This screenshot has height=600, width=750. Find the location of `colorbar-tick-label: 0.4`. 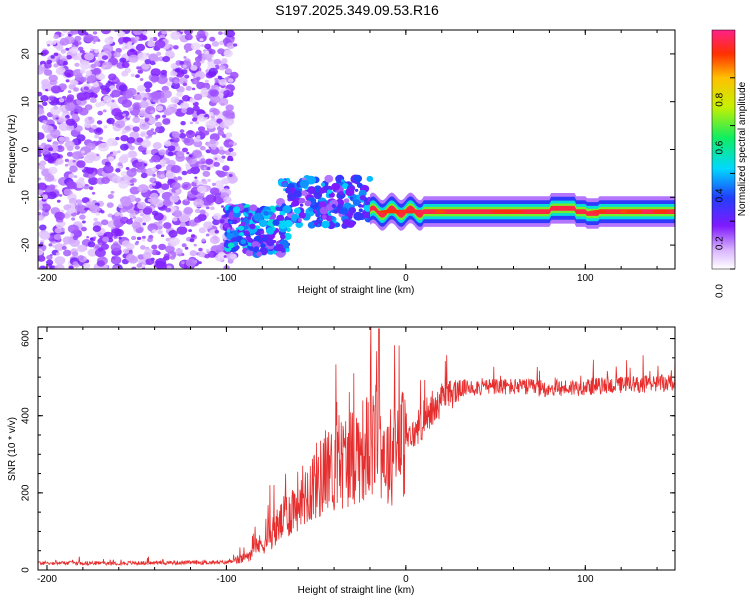

colorbar-tick-label: 0.4 is located at coordinates (720, 195).